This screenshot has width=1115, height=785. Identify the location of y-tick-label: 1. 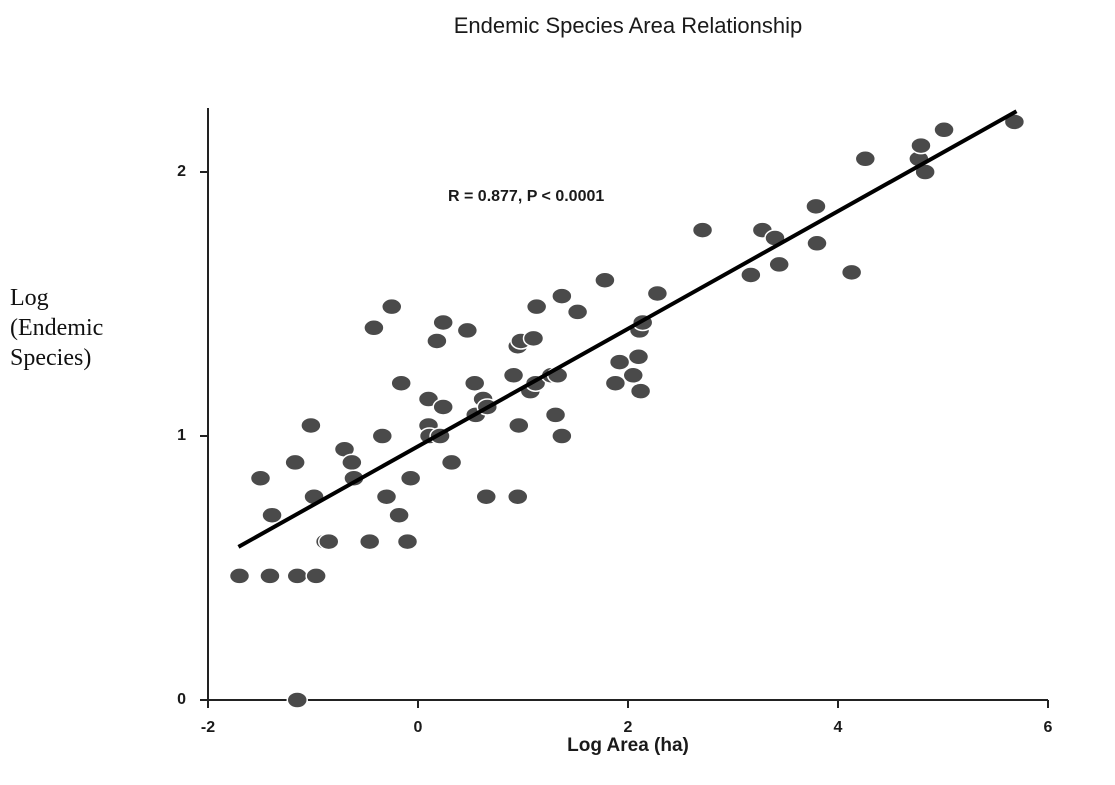
(181, 435).